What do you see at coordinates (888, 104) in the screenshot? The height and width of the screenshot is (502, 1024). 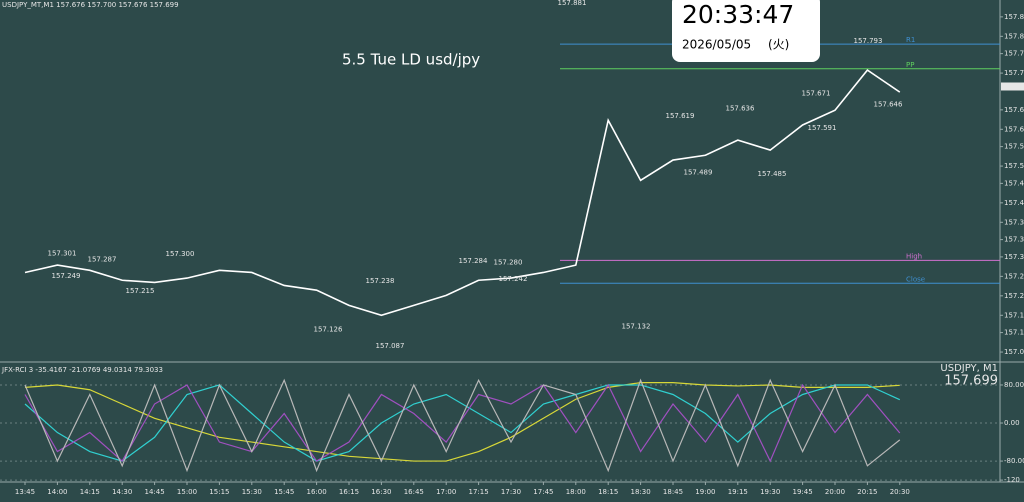 I see `price-annotation: 157.646` at bounding box center [888, 104].